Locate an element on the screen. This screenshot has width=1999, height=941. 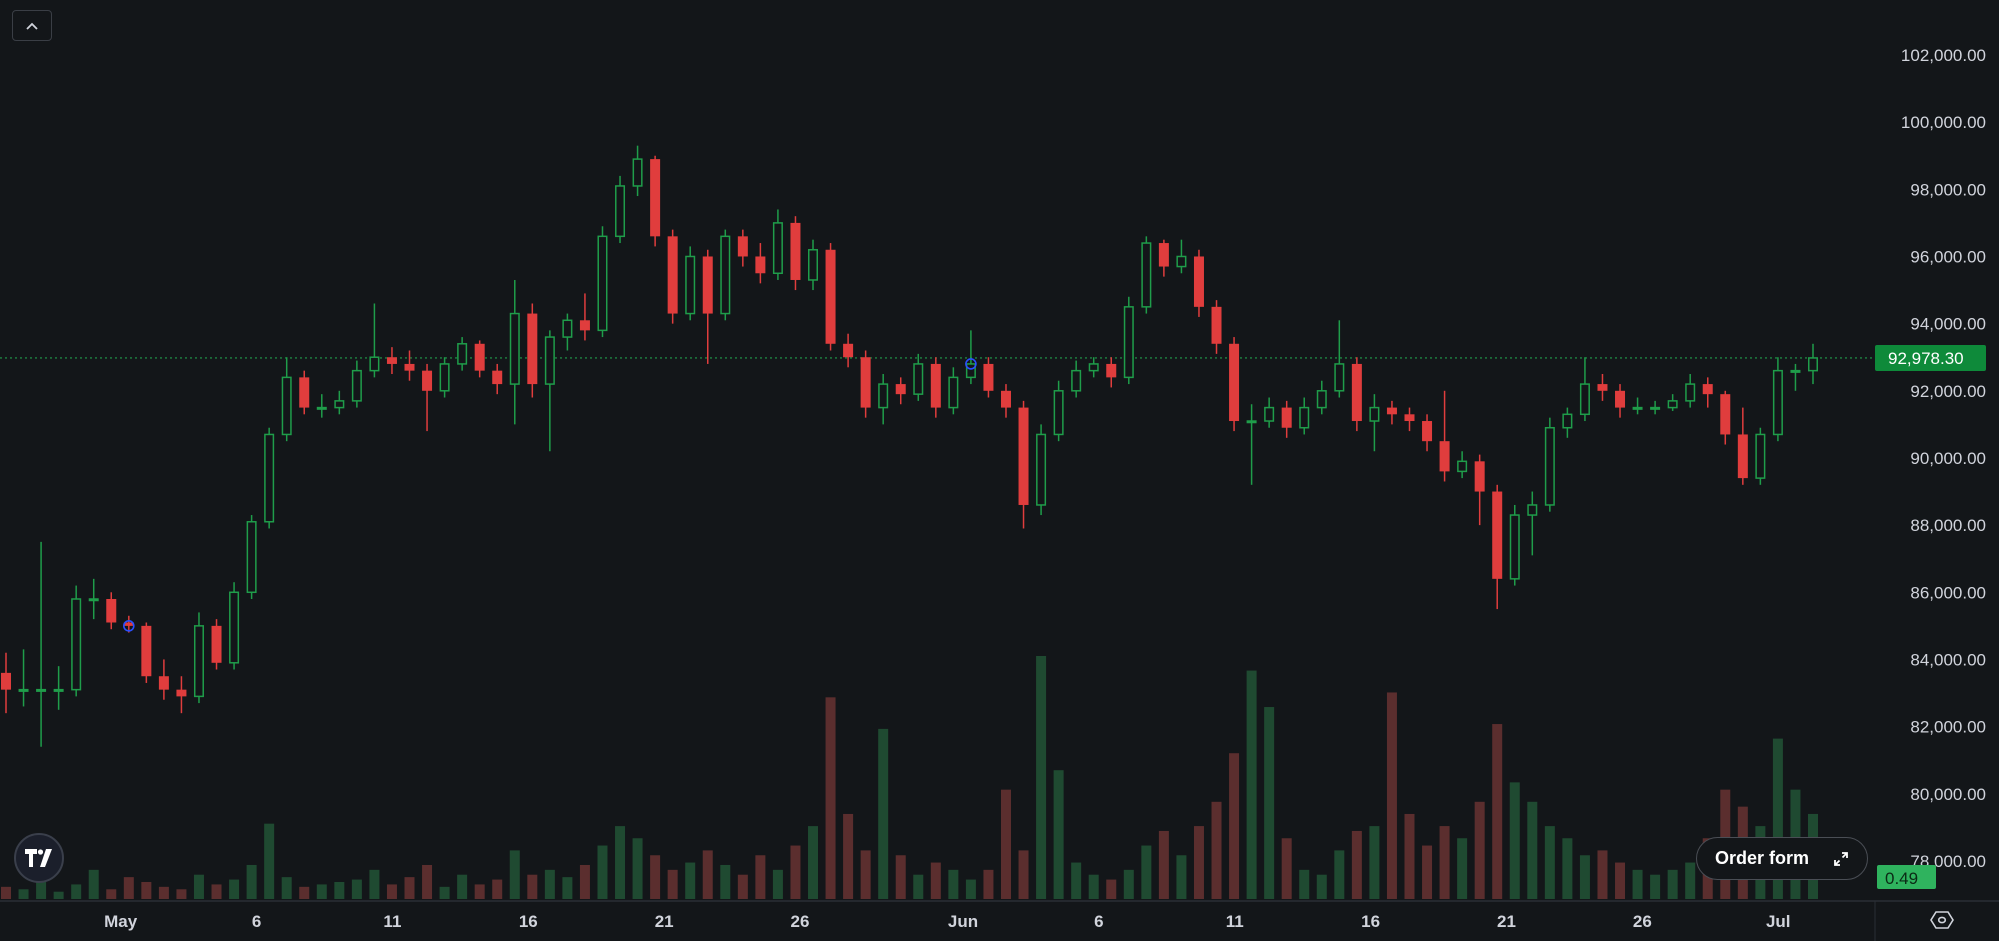
time-axis: May 6 11 16 21 26 Jun 6 11 16 21 26 Jul is located at coordinates (947, 921).